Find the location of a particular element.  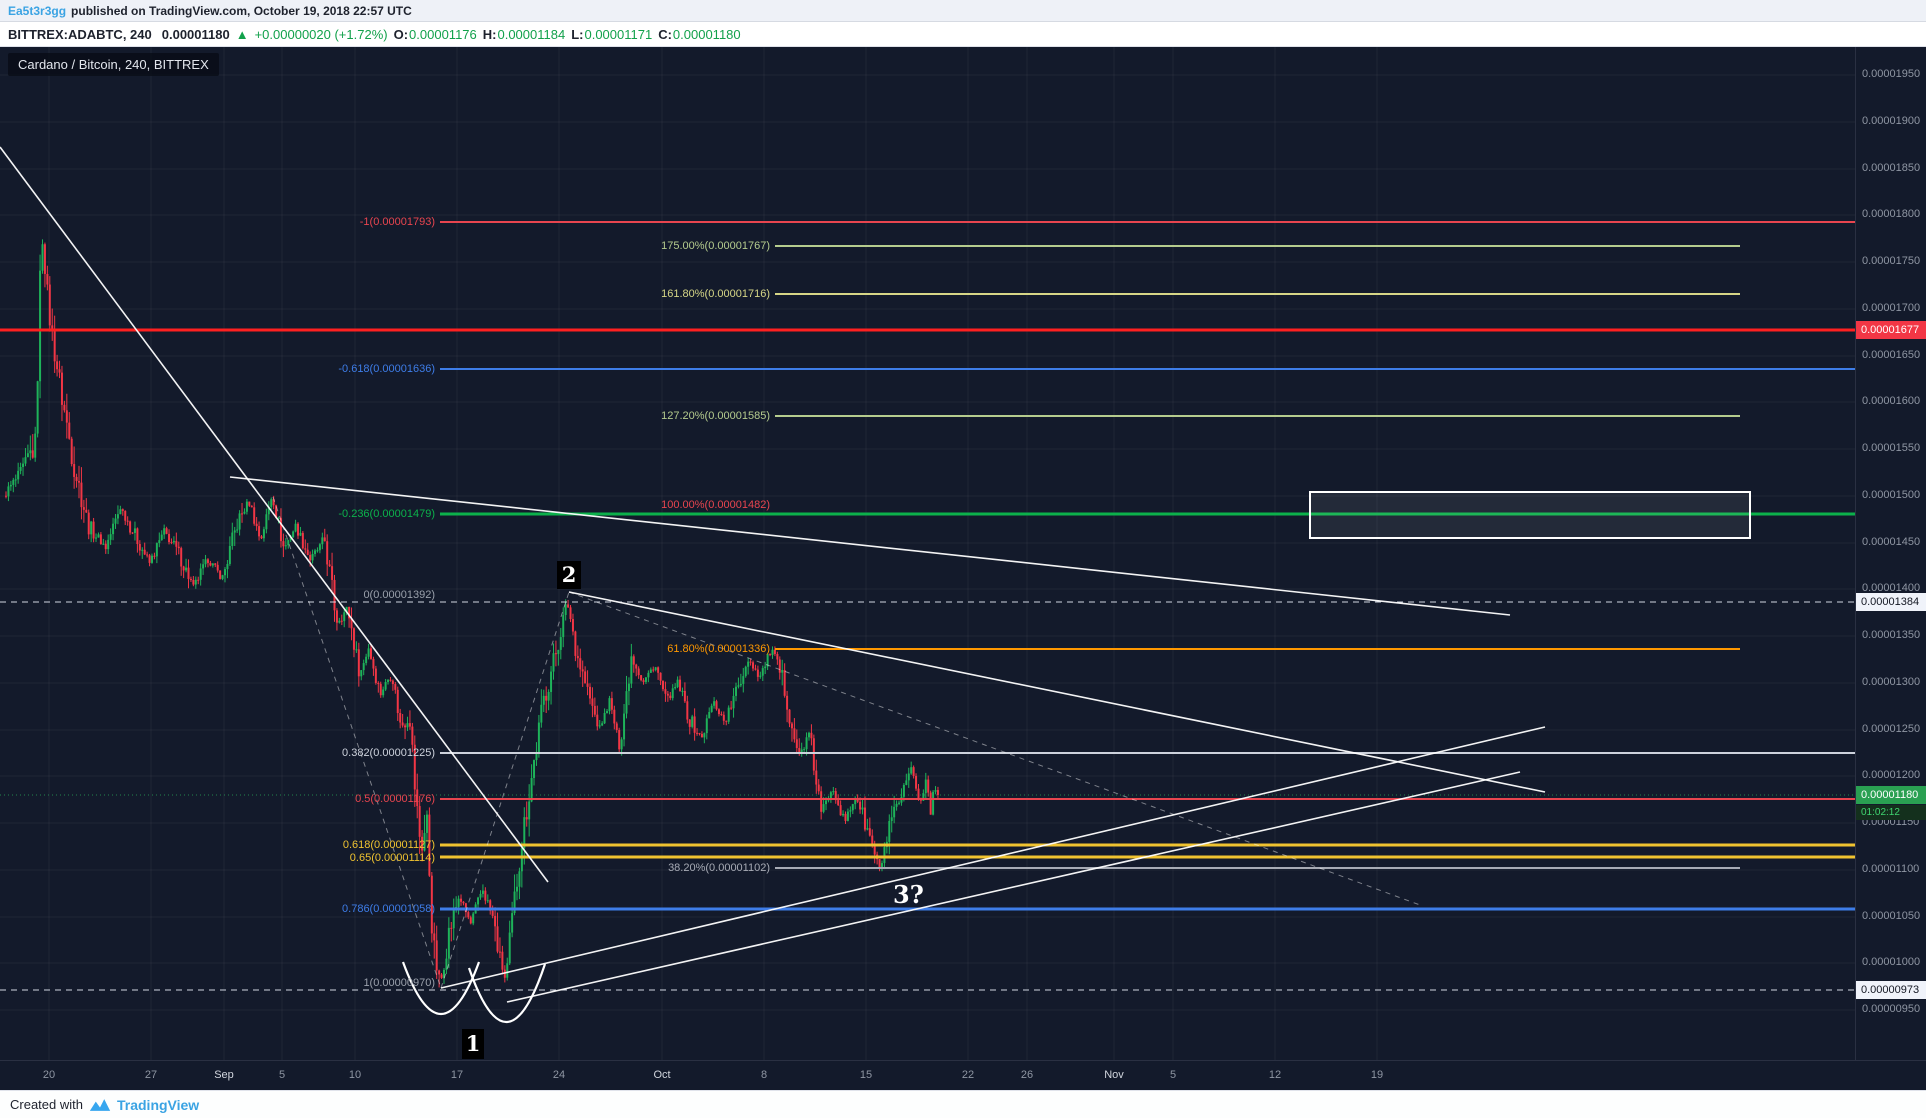

symbol-name: BITTREX:ADABTC, 240 is located at coordinates (80, 34).